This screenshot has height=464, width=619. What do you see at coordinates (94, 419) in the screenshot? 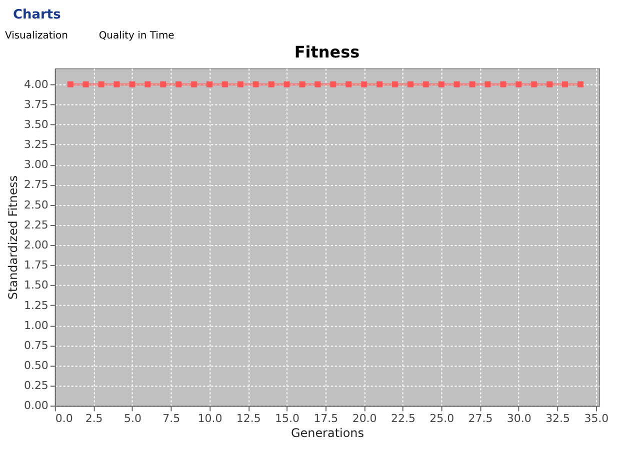
I see `x-tick-label: 2.5` at bounding box center [94, 419].